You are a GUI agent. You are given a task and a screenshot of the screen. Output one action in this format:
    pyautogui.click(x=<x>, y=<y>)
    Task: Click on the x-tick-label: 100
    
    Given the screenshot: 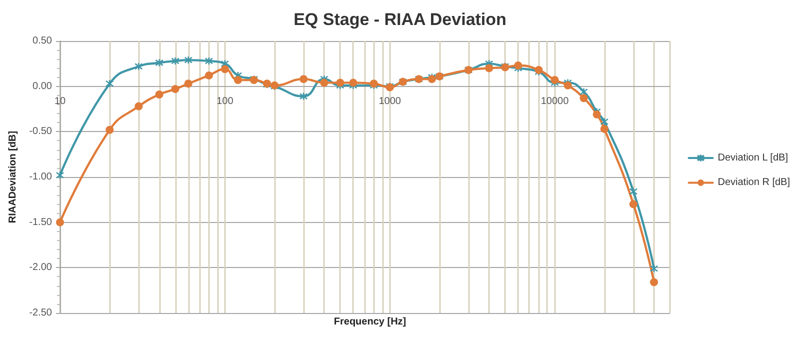 What is the action you would take?
    pyautogui.click(x=225, y=101)
    